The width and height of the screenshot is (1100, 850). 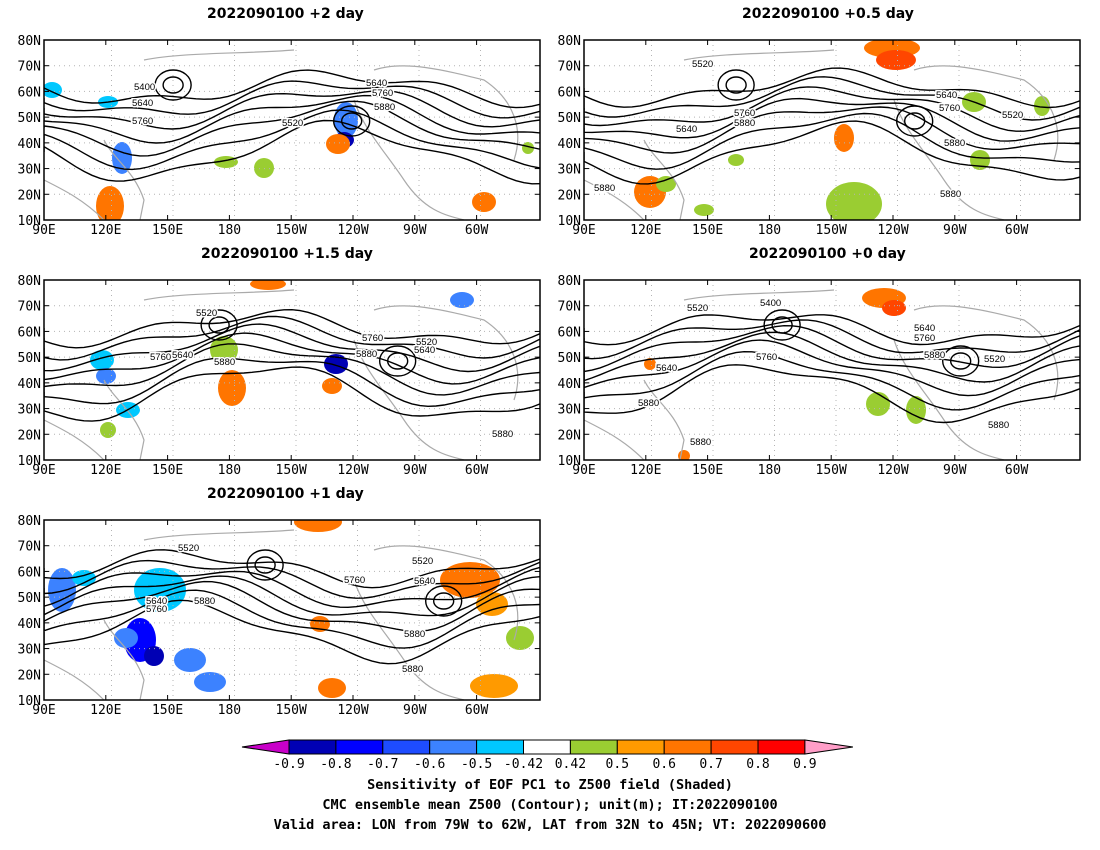 I want to click on lat-tick-label: 30N, so click(x=29, y=170).